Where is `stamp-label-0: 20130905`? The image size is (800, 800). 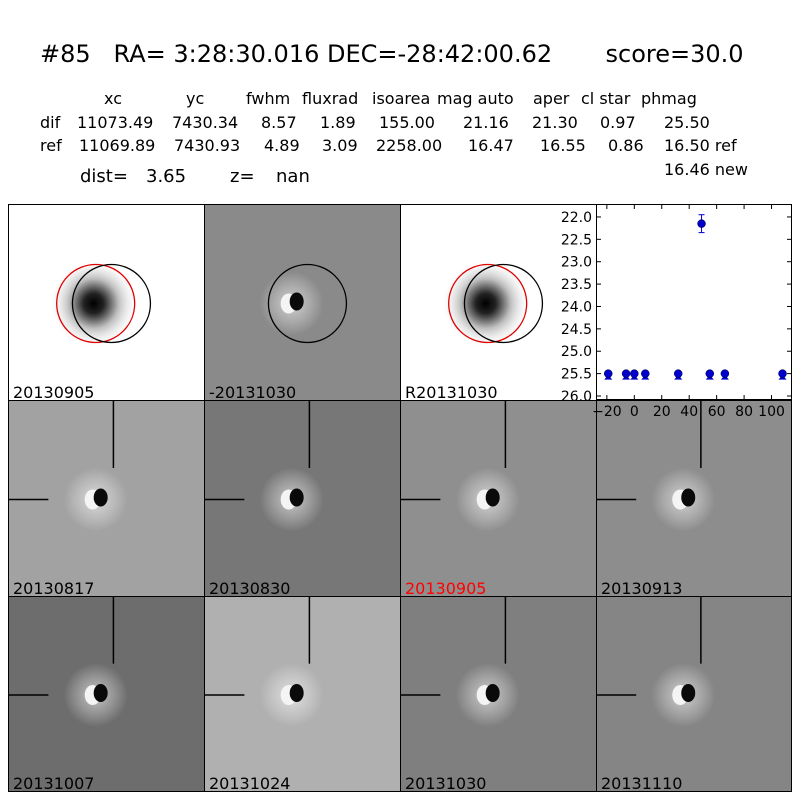
stamp-label-0: 20130905 is located at coordinates (54, 392).